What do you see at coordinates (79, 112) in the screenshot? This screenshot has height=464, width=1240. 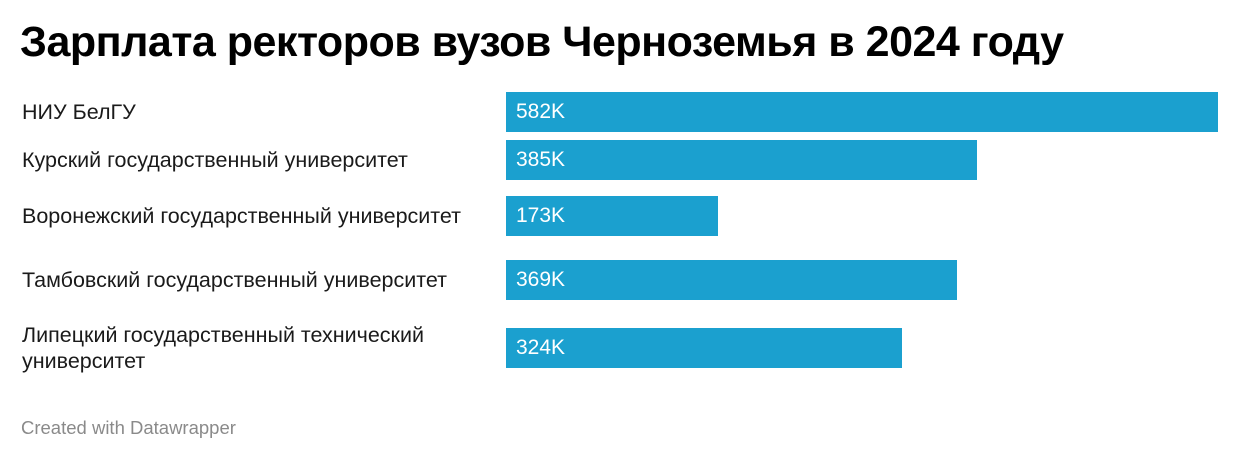 I see `category-label: НИУ БелГУ` at bounding box center [79, 112].